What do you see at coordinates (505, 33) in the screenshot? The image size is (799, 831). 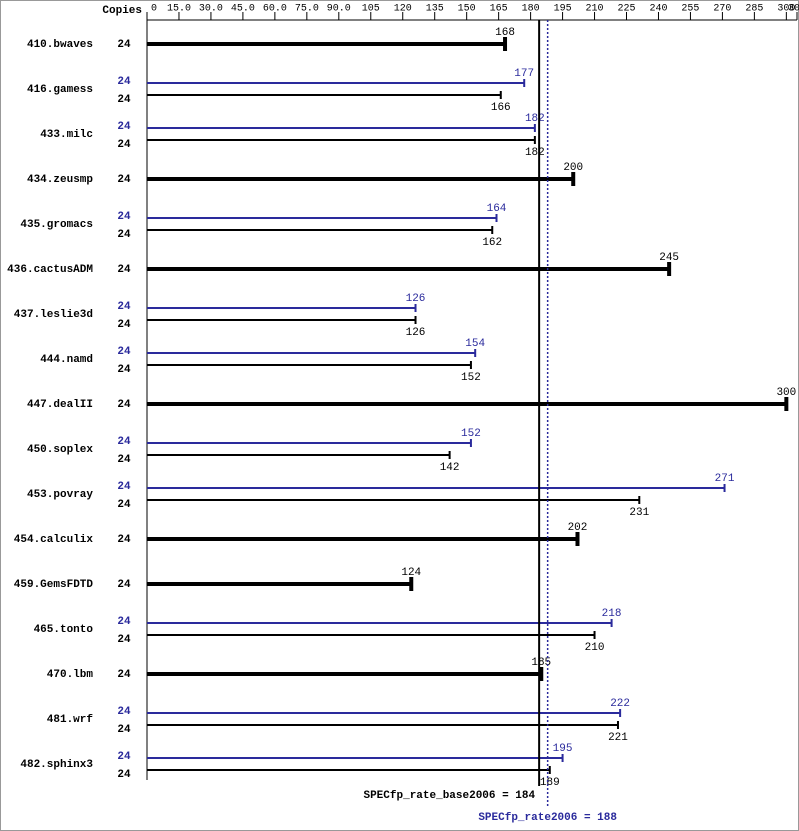 I see `value-label: 168` at bounding box center [505, 33].